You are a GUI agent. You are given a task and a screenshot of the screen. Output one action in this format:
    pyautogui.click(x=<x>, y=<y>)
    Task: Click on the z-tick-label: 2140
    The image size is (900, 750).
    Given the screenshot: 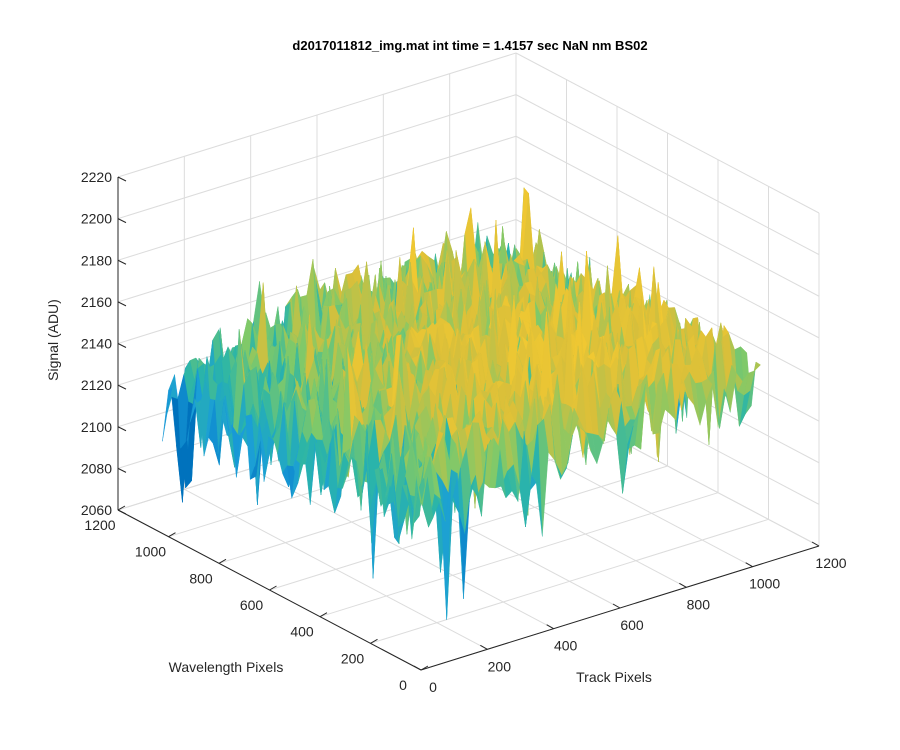 What is the action you would take?
    pyautogui.click(x=96, y=344)
    